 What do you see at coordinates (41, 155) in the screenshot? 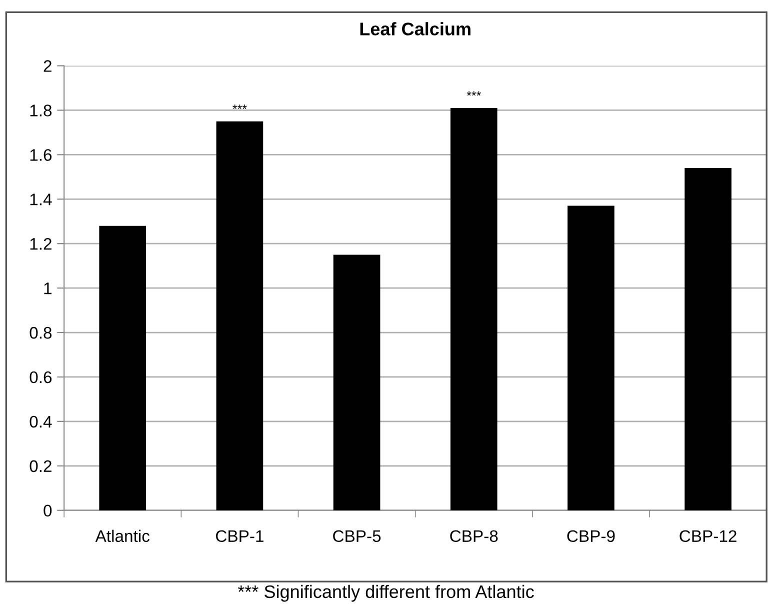
I see `y-tick-label: 1.6` at bounding box center [41, 155].